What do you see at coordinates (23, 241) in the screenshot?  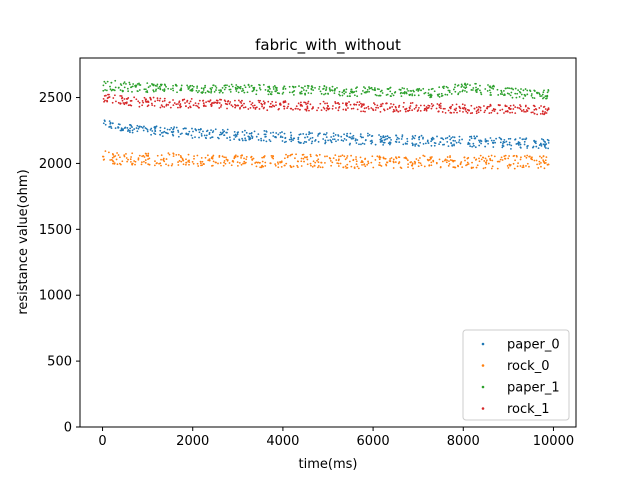 I see `y-axis-label: resistance value(ohm)` at bounding box center [23, 241].